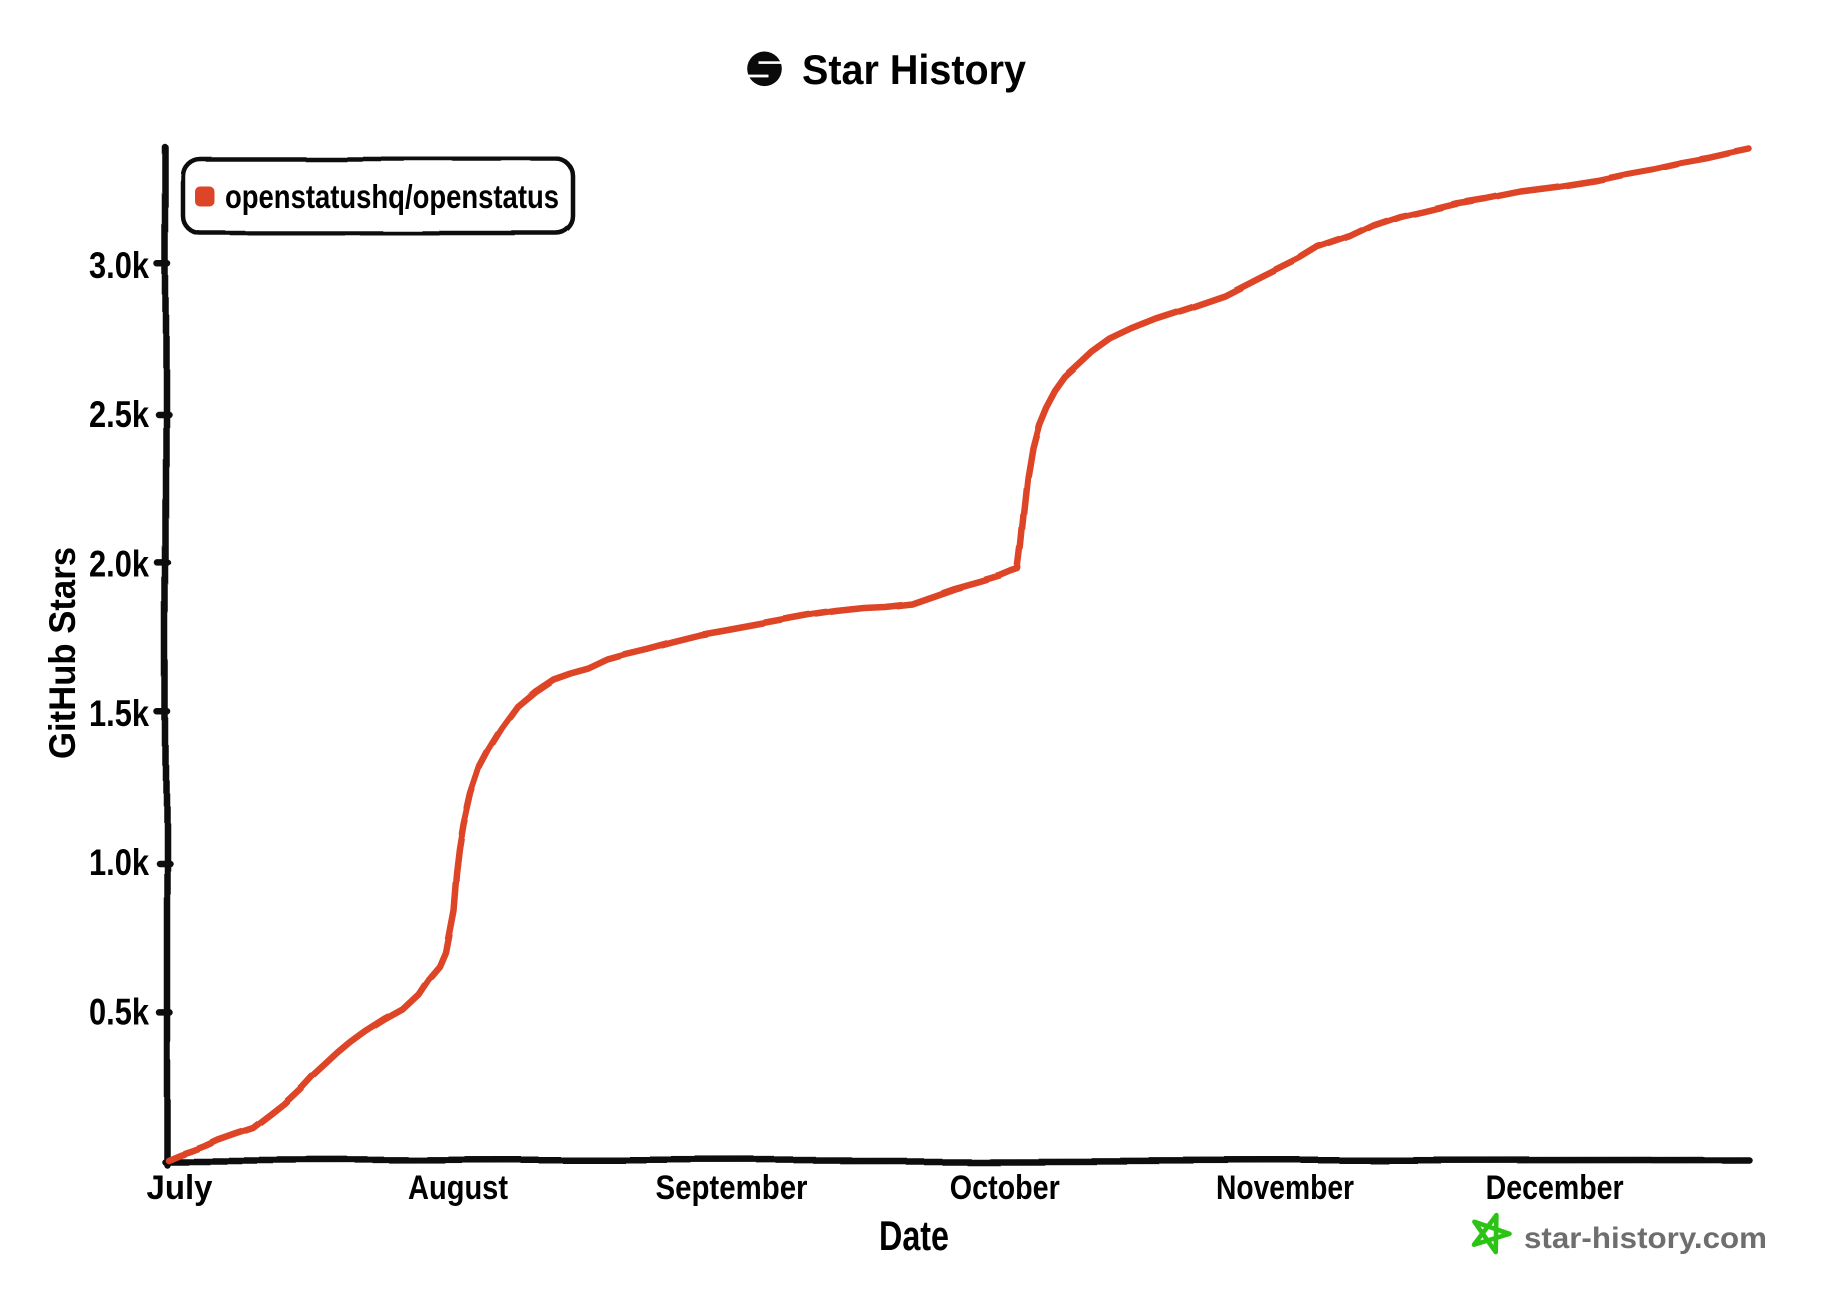 Image resolution: width=1832 pixels, height=1308 pixels. I want to click on svg-text: GitHub Stars, so click(62, 653).